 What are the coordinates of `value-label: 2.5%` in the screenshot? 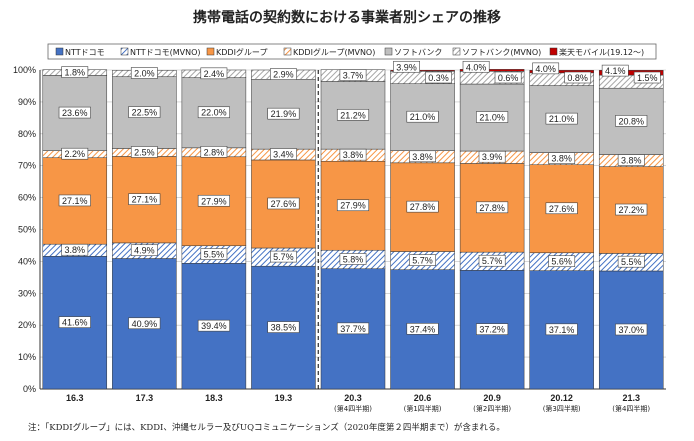 It's located at (144, 152).